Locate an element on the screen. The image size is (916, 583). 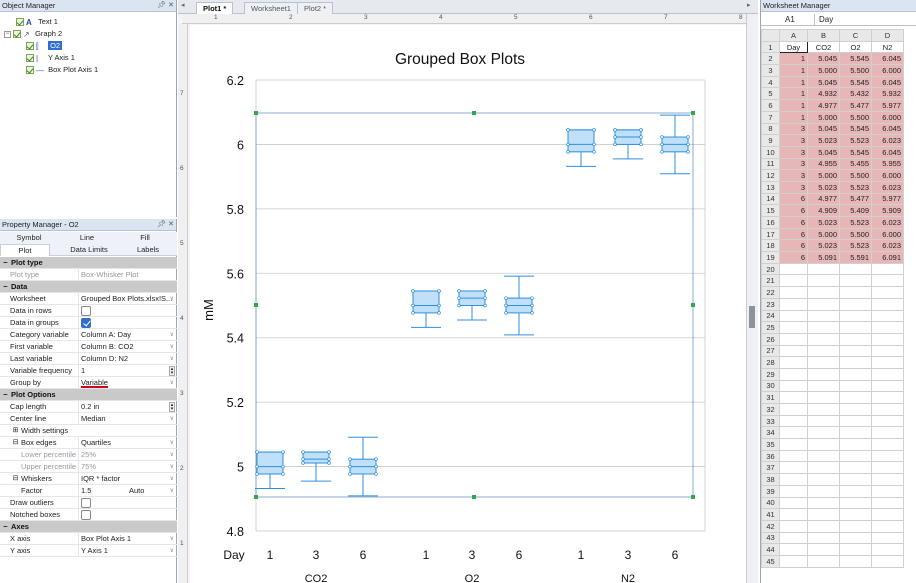
property-row: Lower percentile 25% ∨ is located at coordinates (88, 455).